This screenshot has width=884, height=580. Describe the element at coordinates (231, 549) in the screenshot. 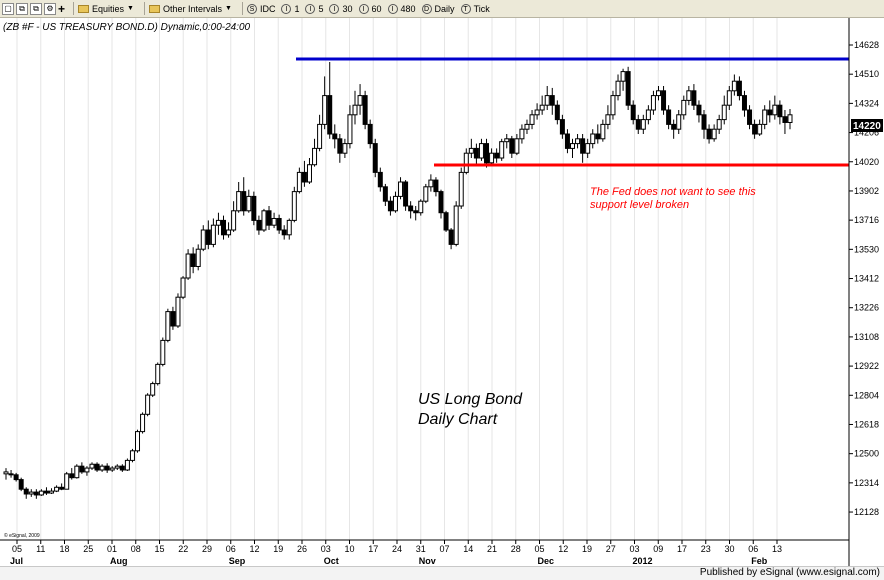

I see `time-tick-label: 06` at that location.